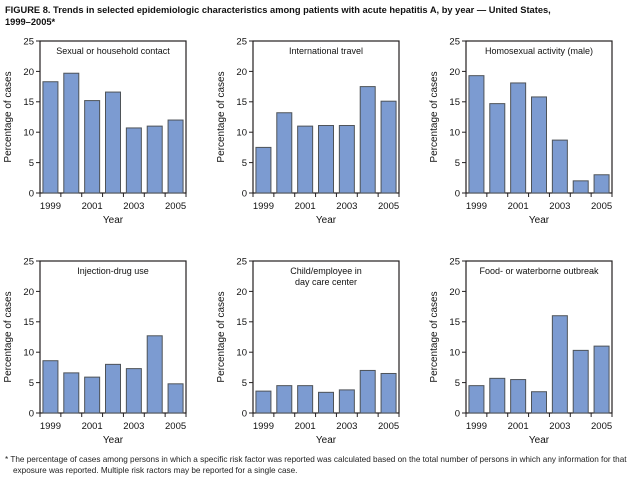 This screenshot has height=477, width=640. I want to click on chart-title: Food- or waterborne outbreak, so click(539, 271).